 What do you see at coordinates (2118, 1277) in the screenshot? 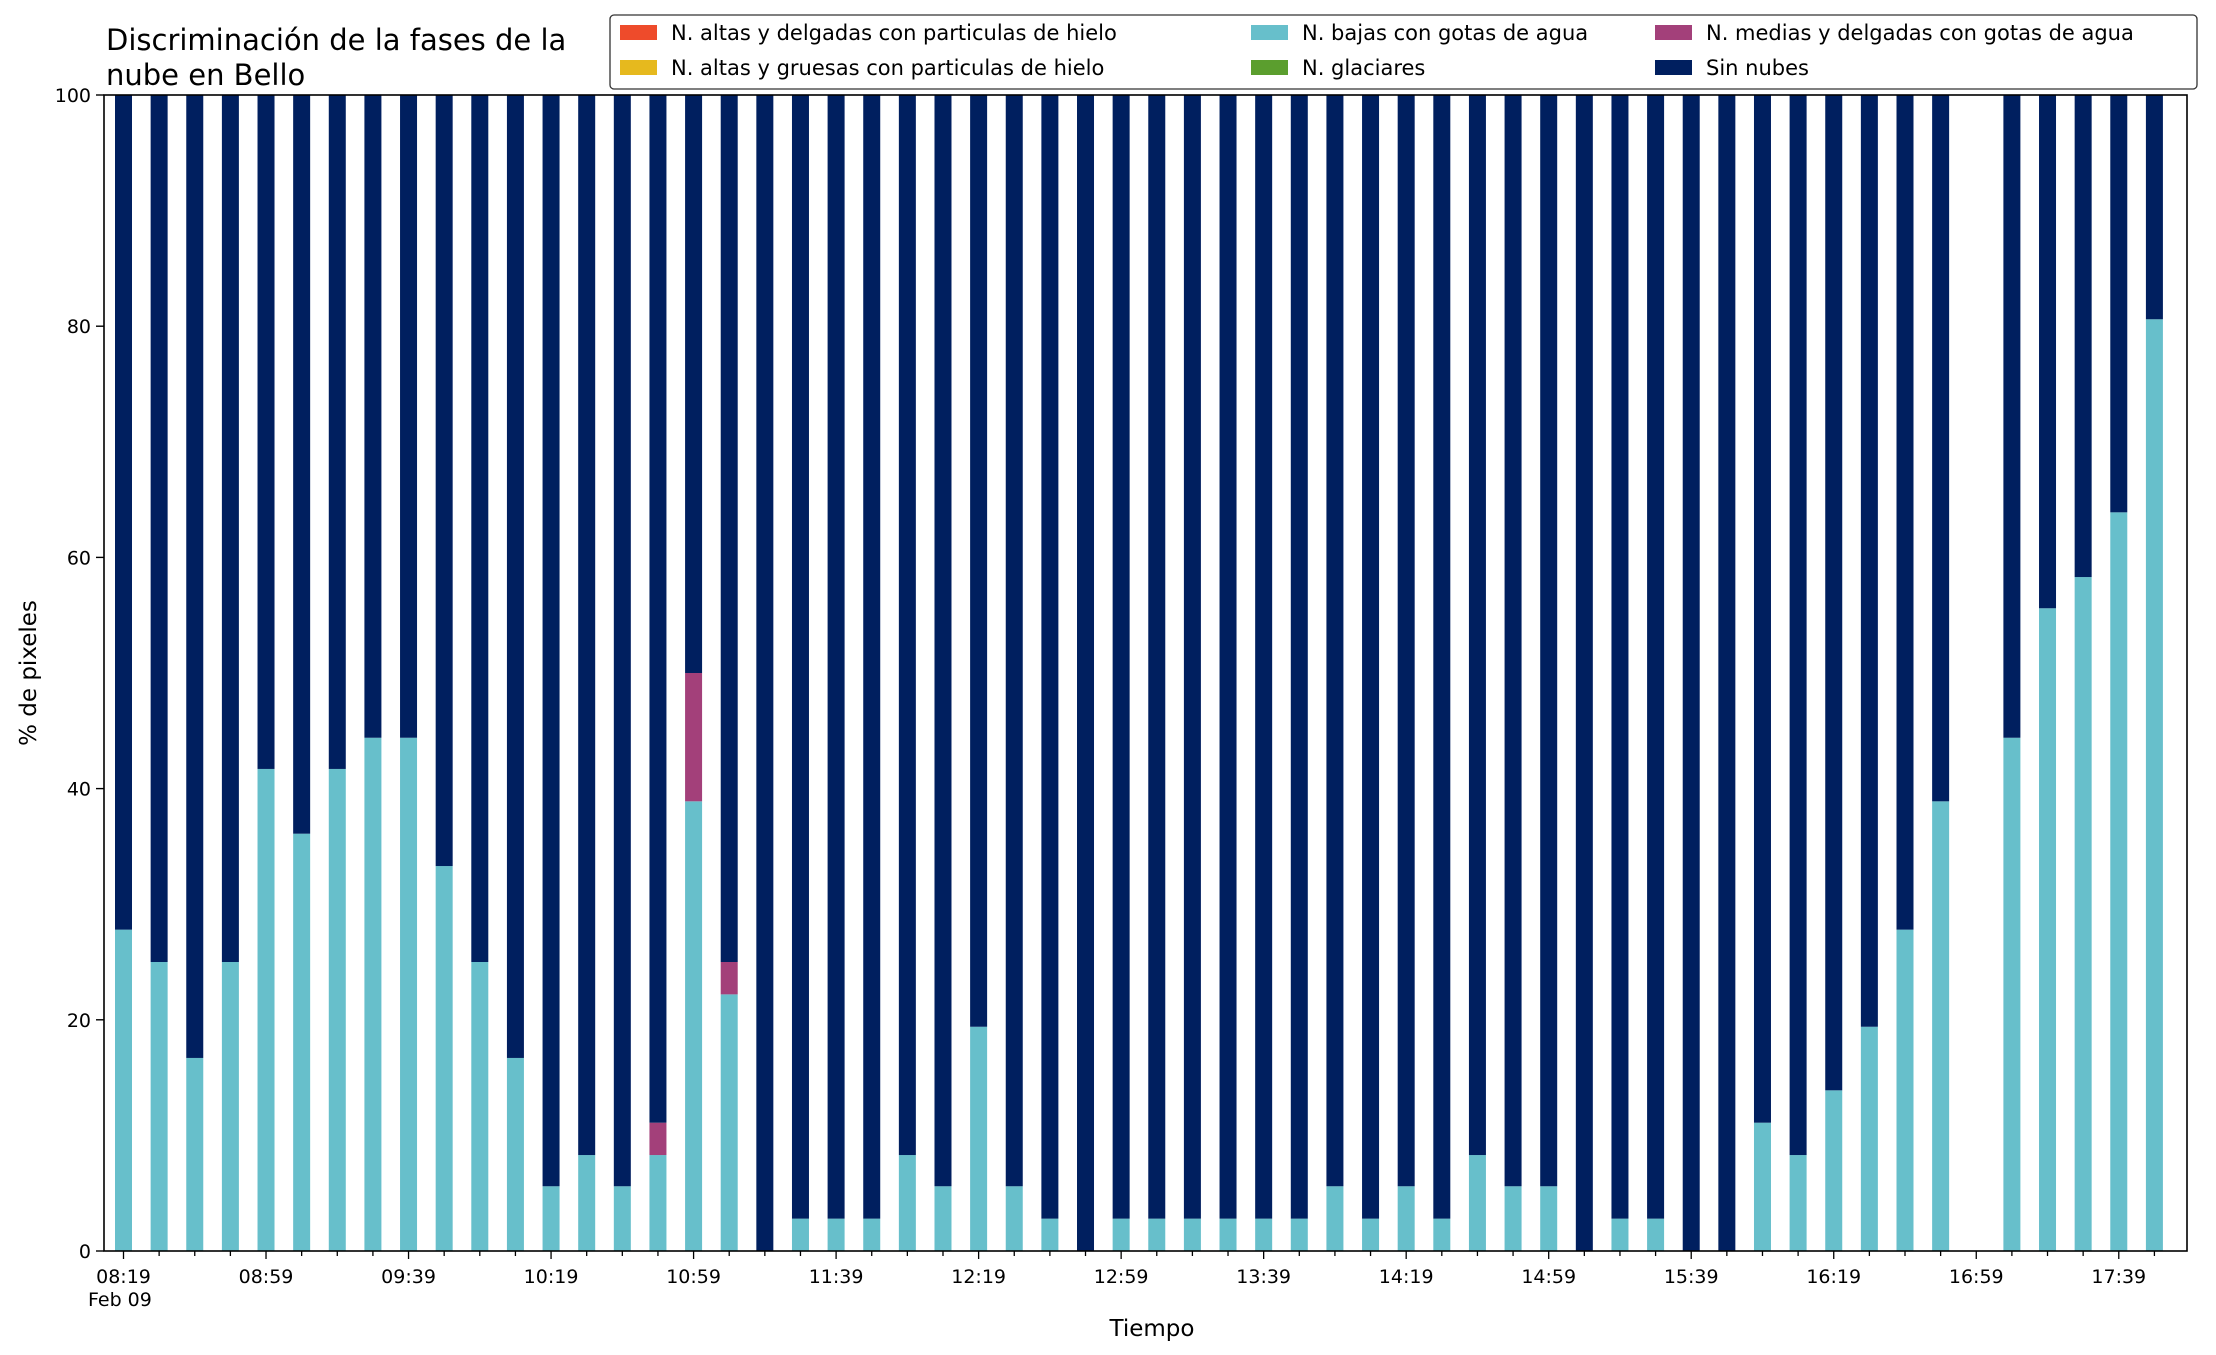
I see `x-tick-label-14: 17:39` at bounding box center [2118, 1277].